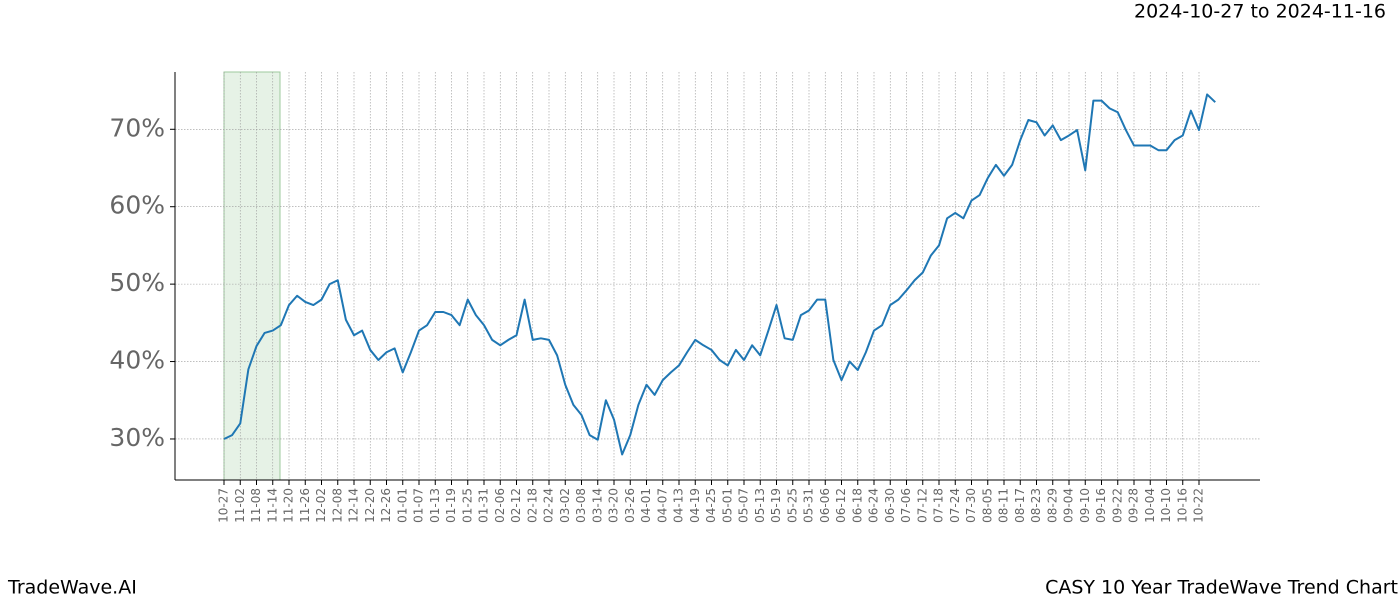 Image resolution: width=1400 pixels, height=600 pixels. What do you see at coordinates (744, 505) in the screenshot?
I see `x-tick-label: 05-07` at bounding box center [744, 505].